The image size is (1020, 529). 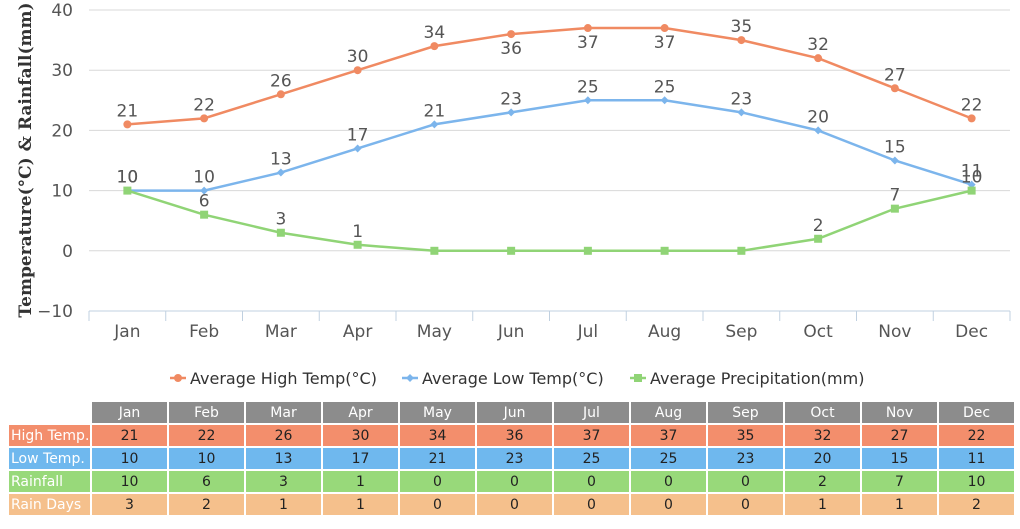 I want to click on x-tick-label: Aug, so click(x=664, y=332).